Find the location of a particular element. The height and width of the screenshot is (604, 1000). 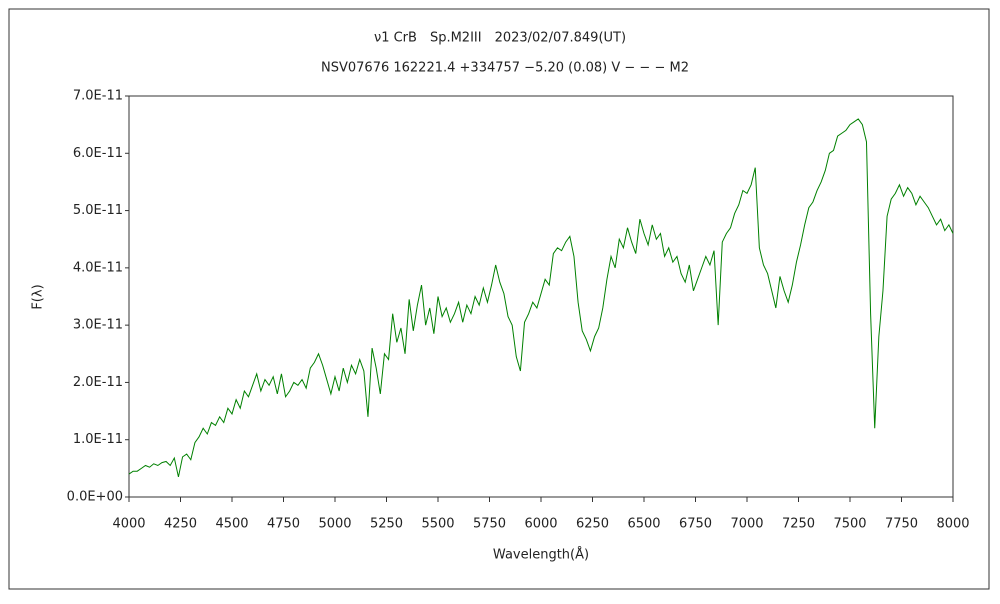

x-tick-label: 6250 is located at coordinates (592, 524).